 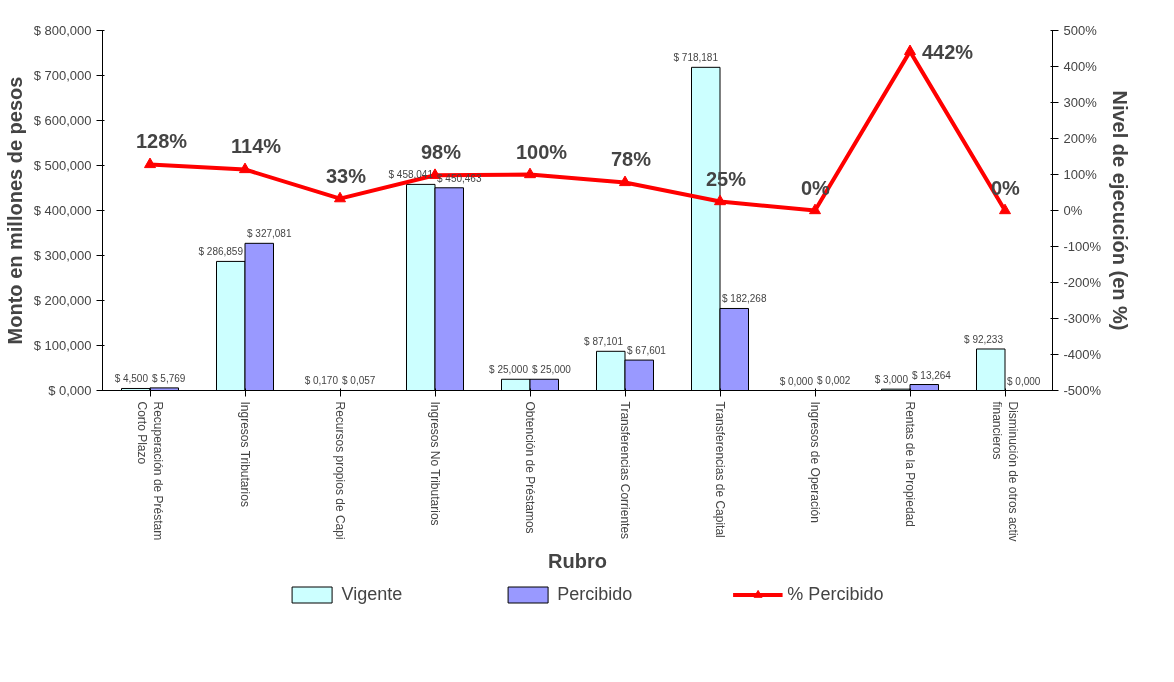 I want to click on y2-tick-label: -300%, so click(x=1082, y=318).